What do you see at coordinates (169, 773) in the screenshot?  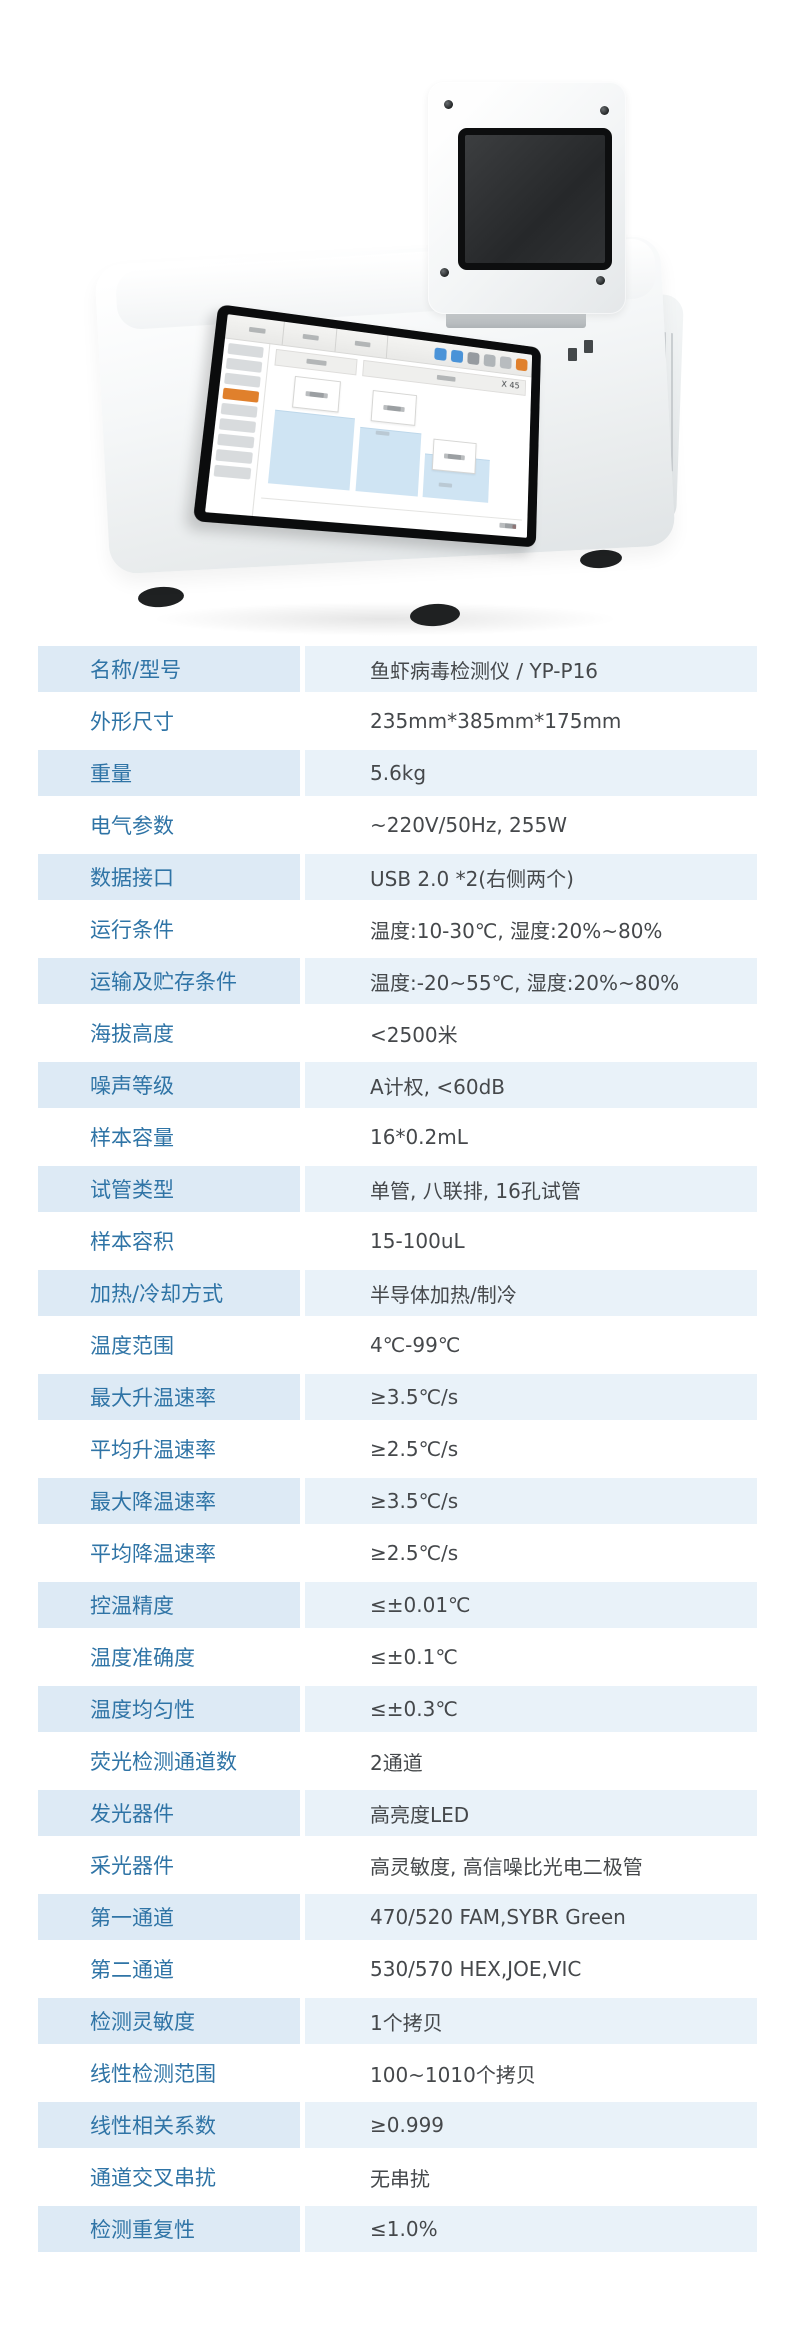 I see `spec-label: 重量` at bounding box center [169, 773].